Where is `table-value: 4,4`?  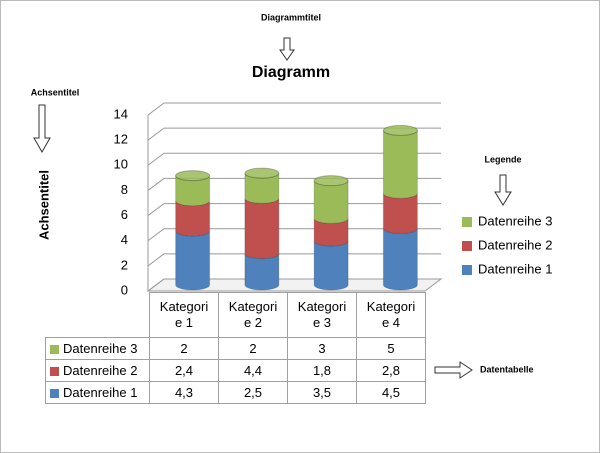
table-value: 4,4 is located at coordinates (253, 370).